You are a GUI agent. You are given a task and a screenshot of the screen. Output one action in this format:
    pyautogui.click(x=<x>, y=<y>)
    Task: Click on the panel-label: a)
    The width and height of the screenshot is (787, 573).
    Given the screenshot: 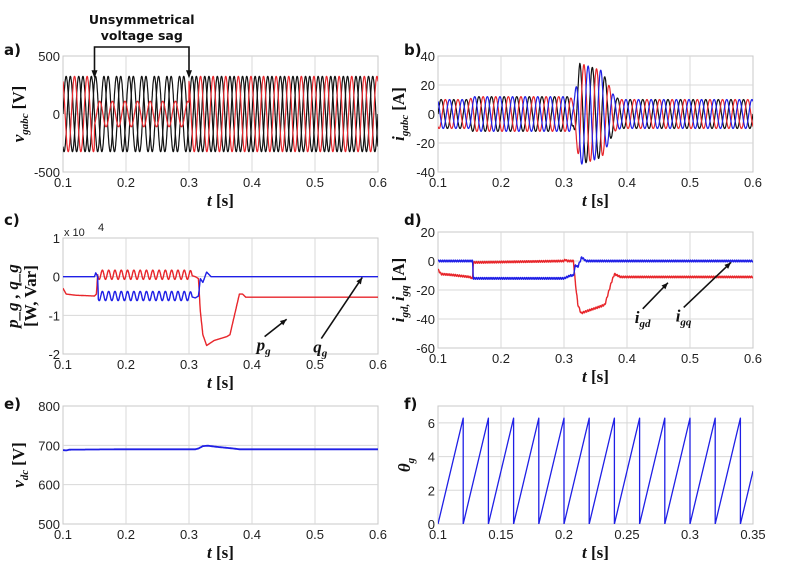 What is the action you would take?
    pyautogui.click(x=12, y=50)
    